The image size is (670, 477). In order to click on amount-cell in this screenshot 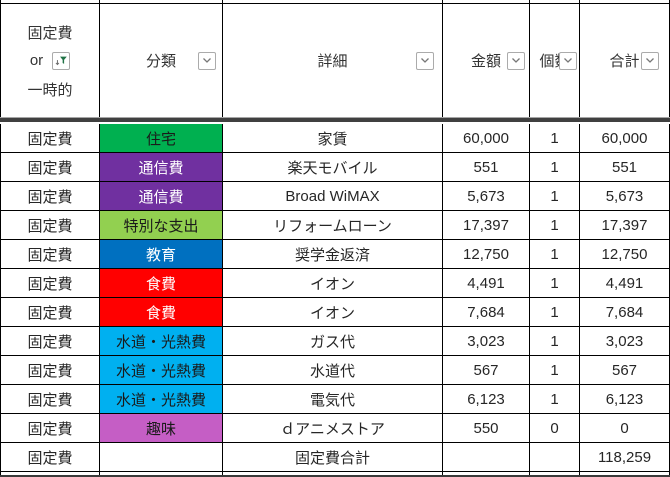, I will do `click(486, 457)`.